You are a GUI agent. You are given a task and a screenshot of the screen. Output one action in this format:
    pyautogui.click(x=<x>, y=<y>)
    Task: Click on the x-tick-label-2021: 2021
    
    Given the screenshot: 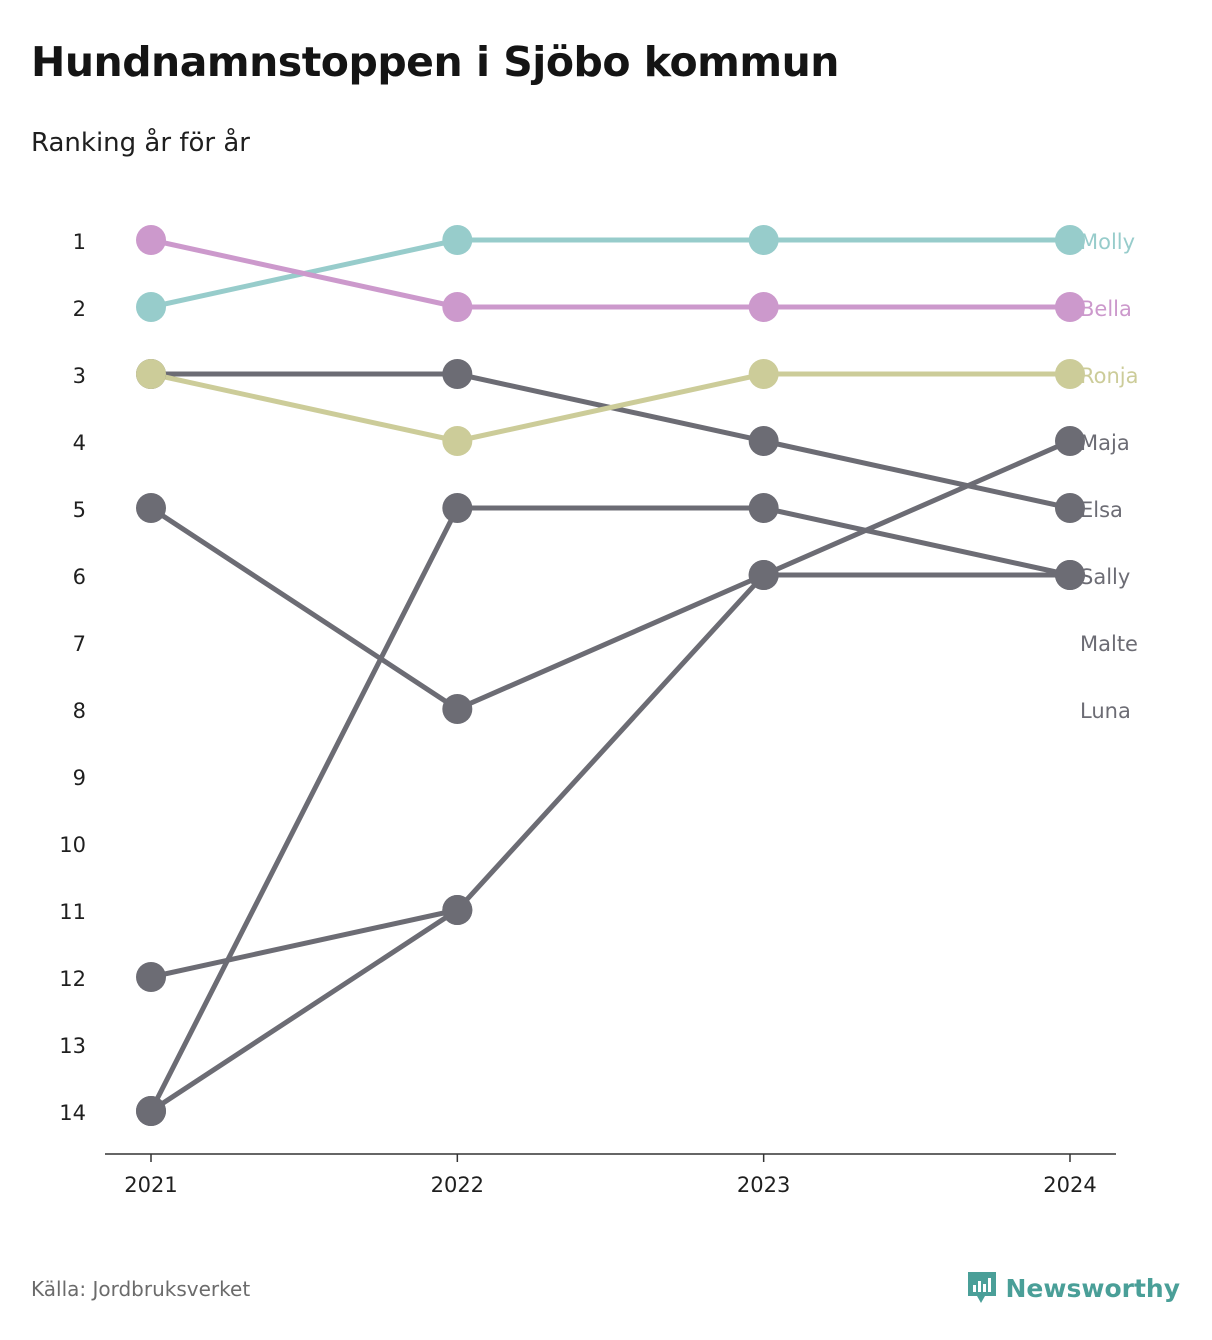 What is the action you would take?
    pyautogui.click(x=150, y=1185)
    